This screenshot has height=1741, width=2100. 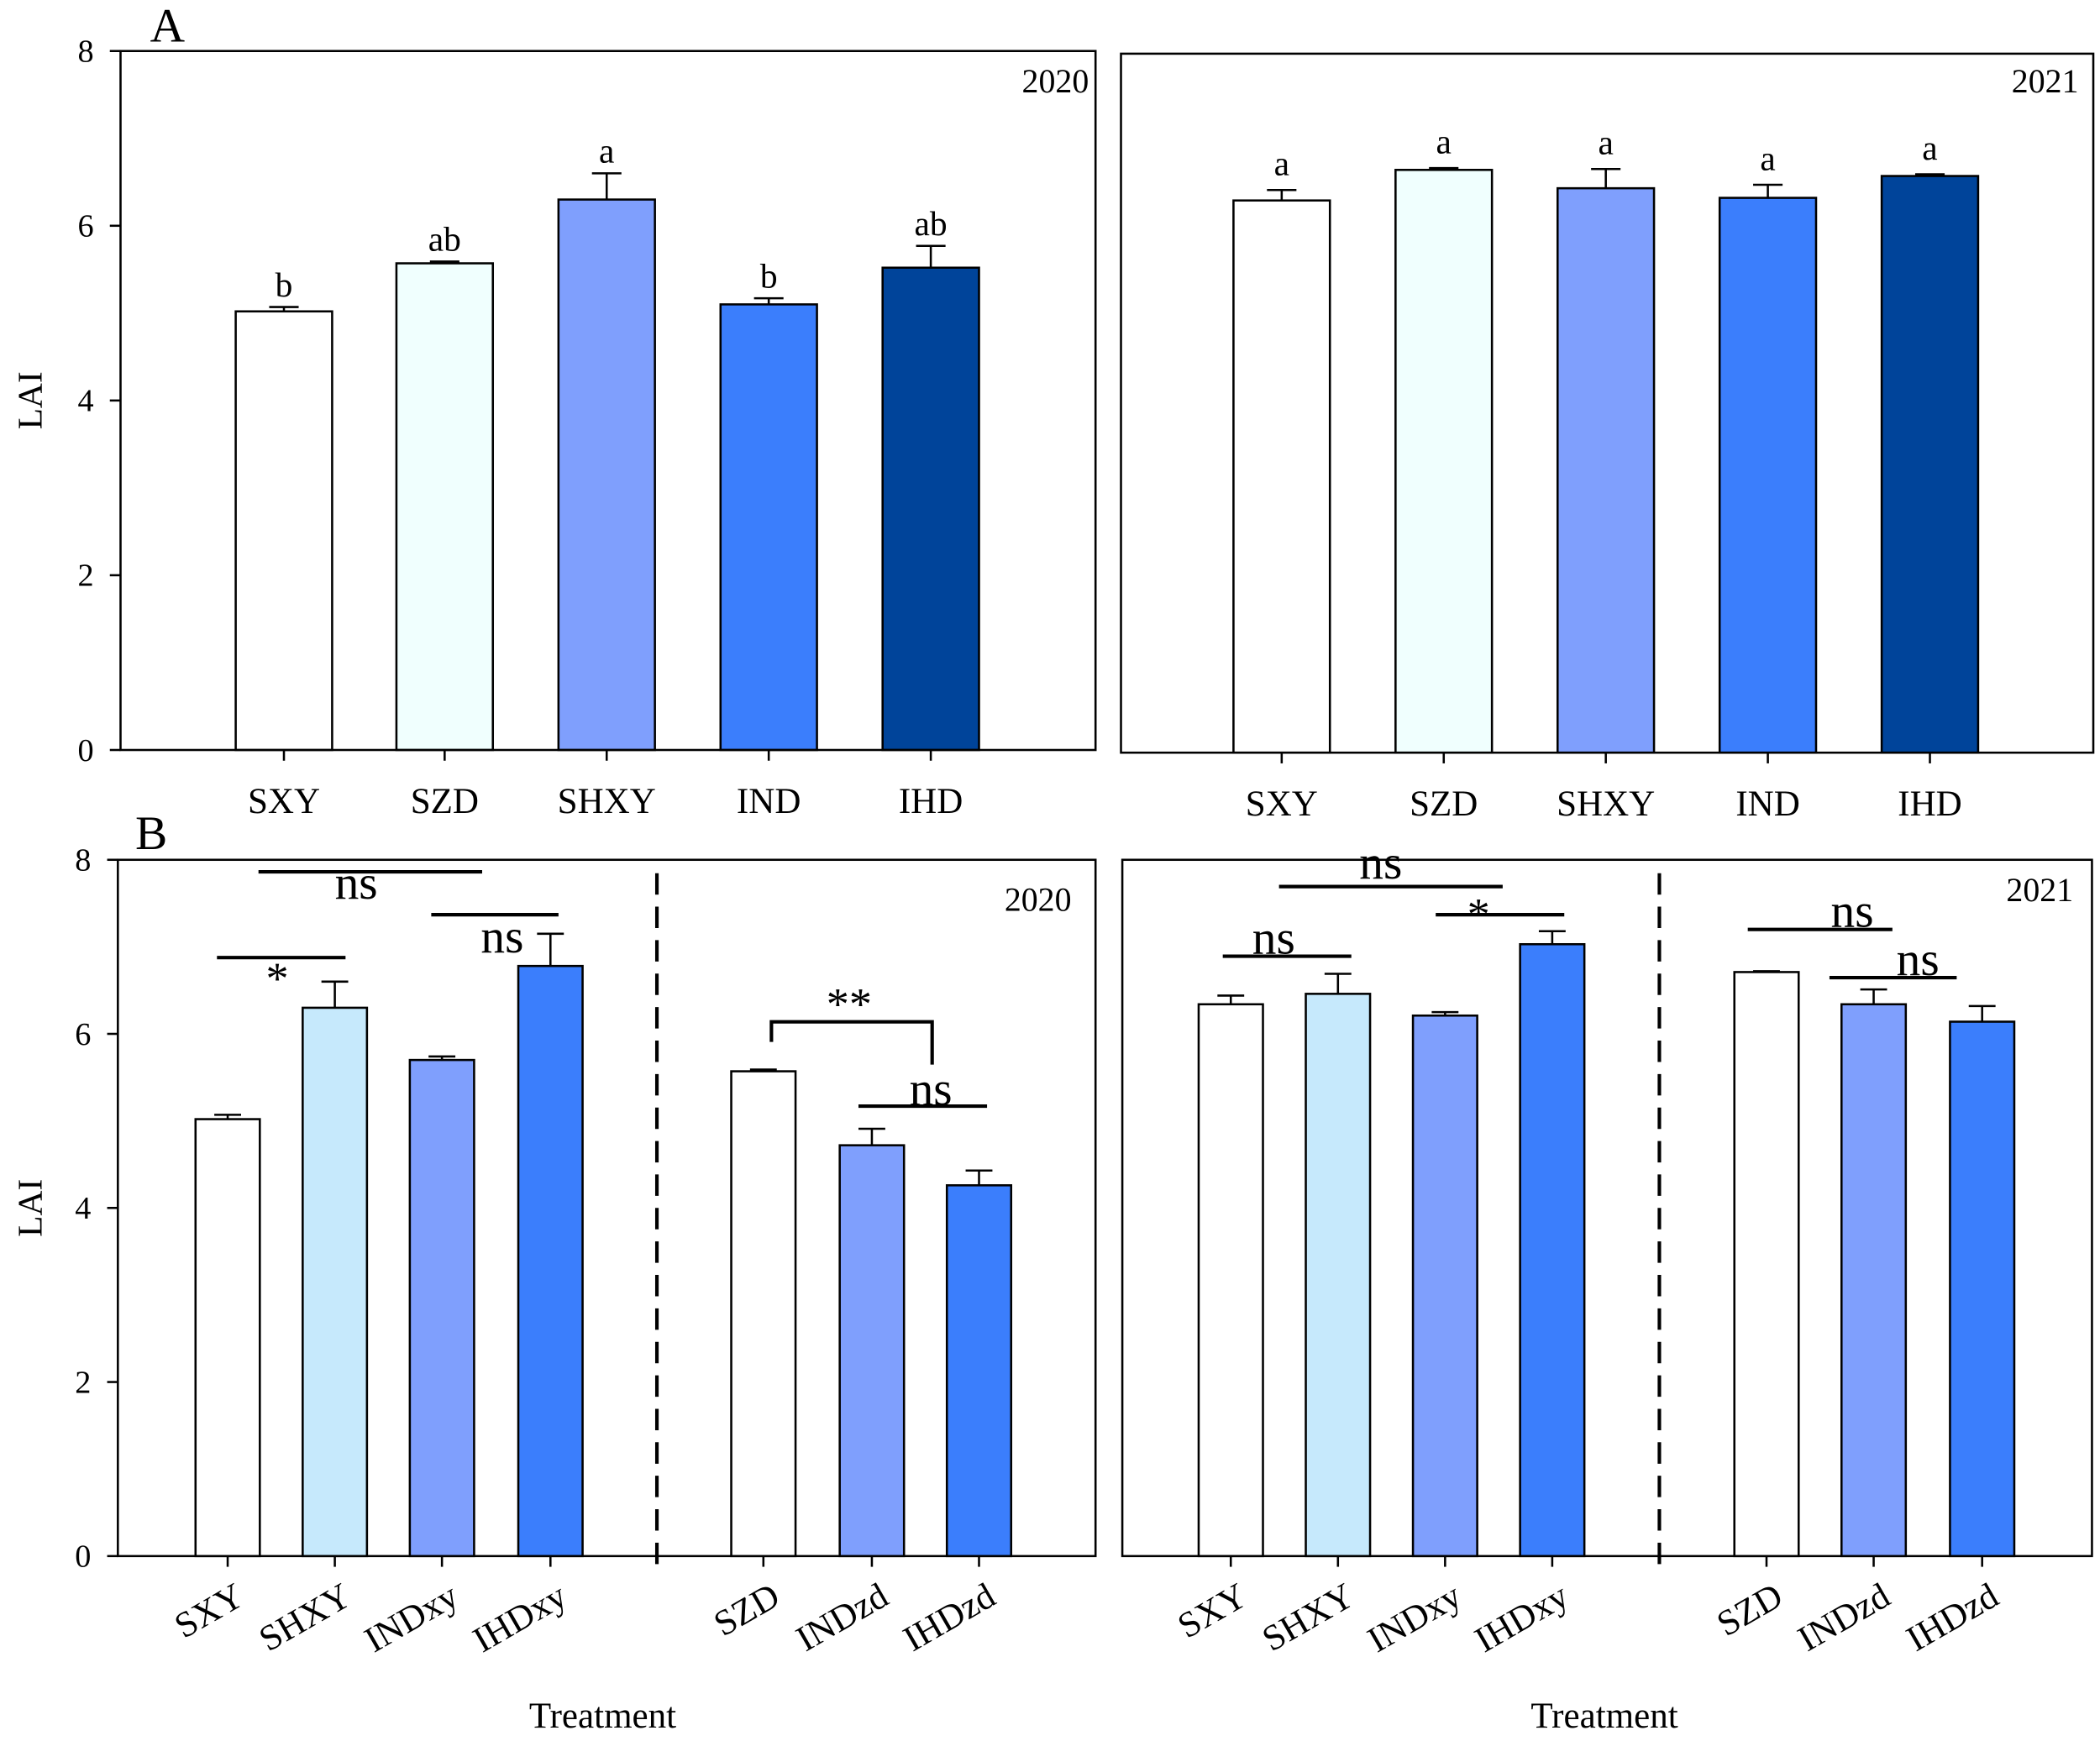 What do you see at coordinates (1766, 1265) in the screenshot?
I see `bar-b-2021-szd` at bounding box center [1766, 1265].